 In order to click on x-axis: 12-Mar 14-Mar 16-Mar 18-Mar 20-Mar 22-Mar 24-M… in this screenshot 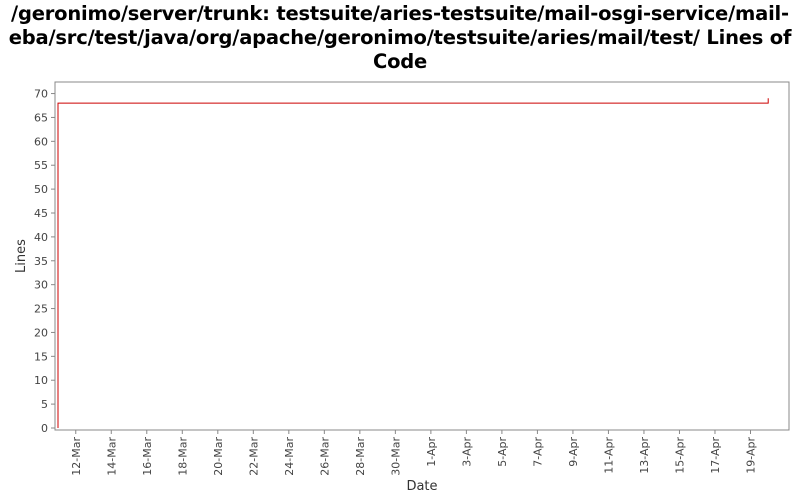, I will do `click(413, 453)`.